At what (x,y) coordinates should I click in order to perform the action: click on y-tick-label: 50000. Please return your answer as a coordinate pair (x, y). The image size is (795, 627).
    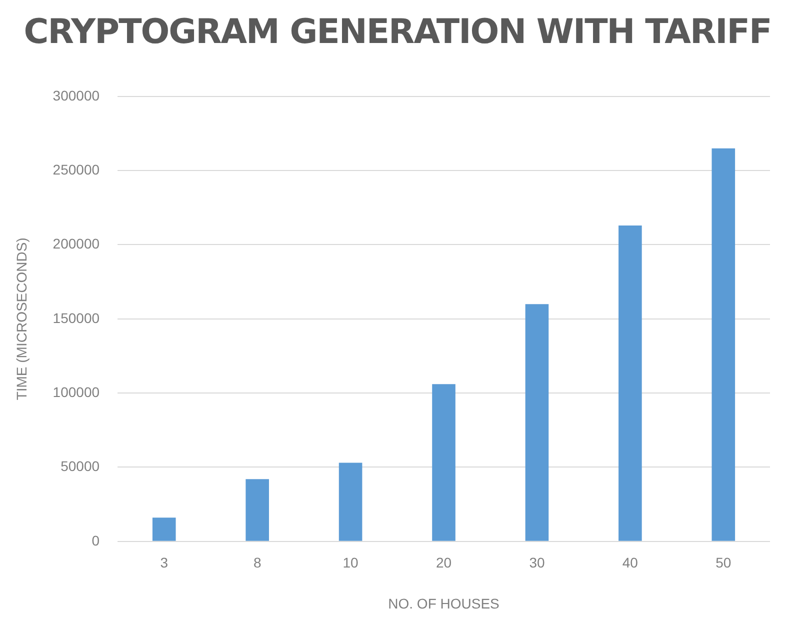
    Looking at the image, I should click on (80, 466).